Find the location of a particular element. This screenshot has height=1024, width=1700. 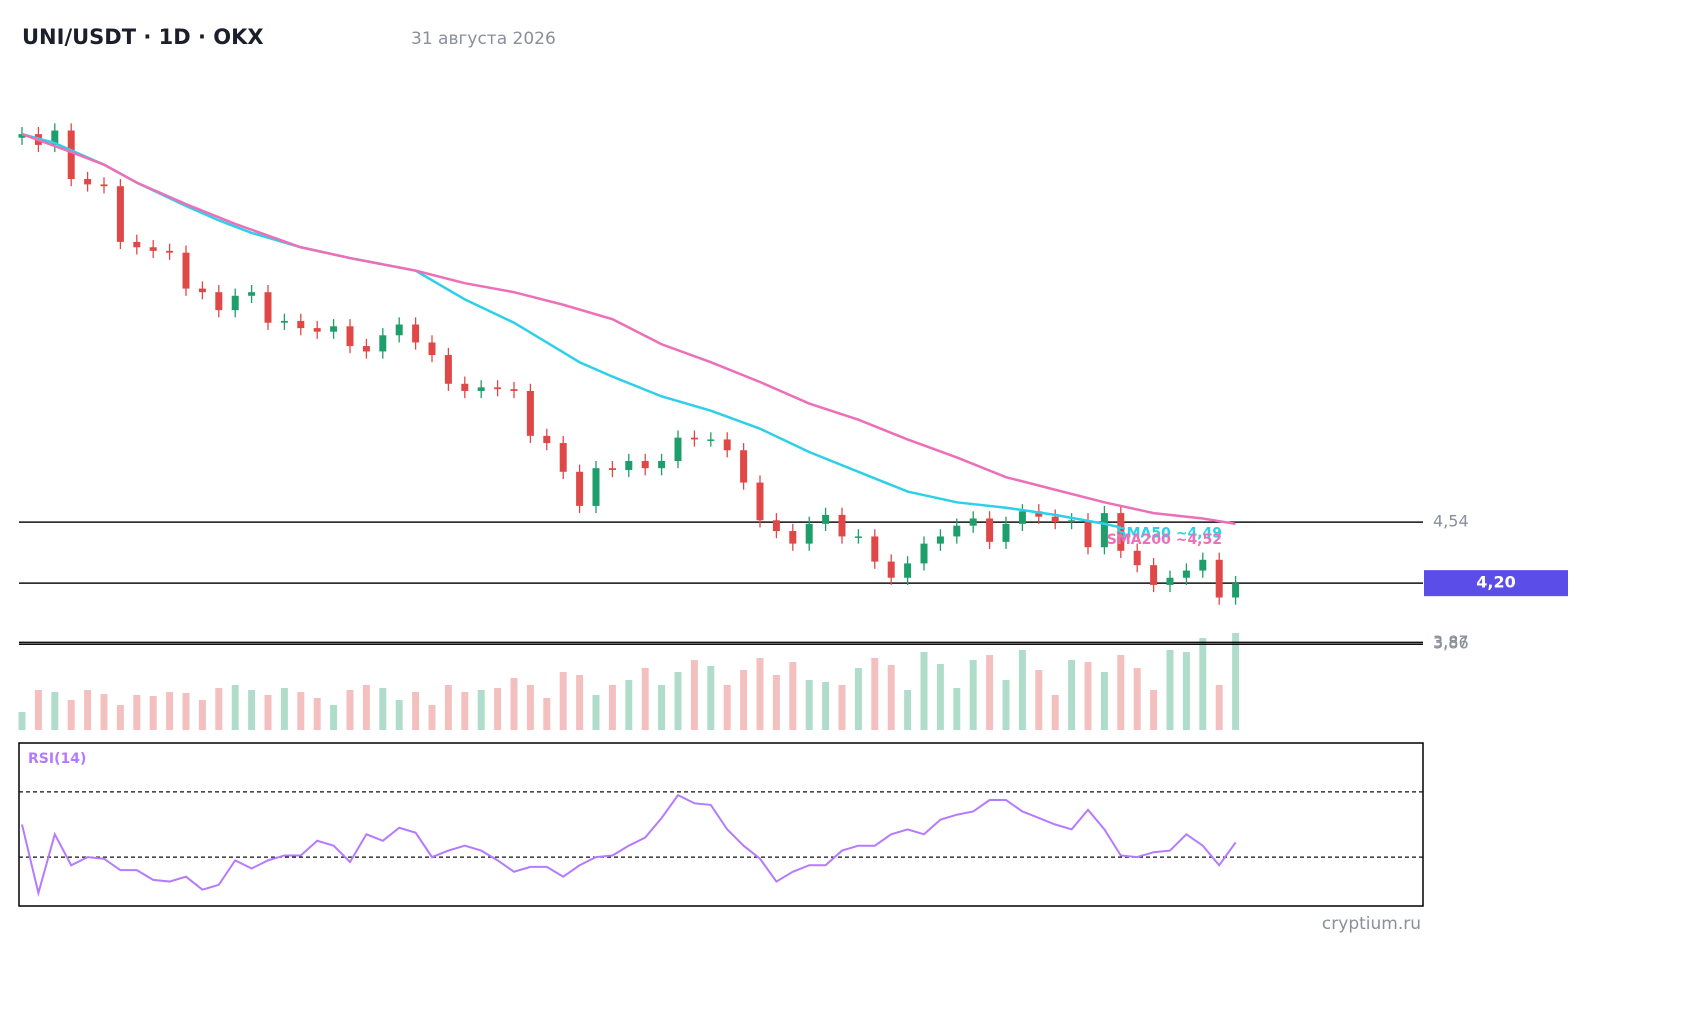

title: UNI/USDT · 1D · OKX is located at coordinates (143, 37).